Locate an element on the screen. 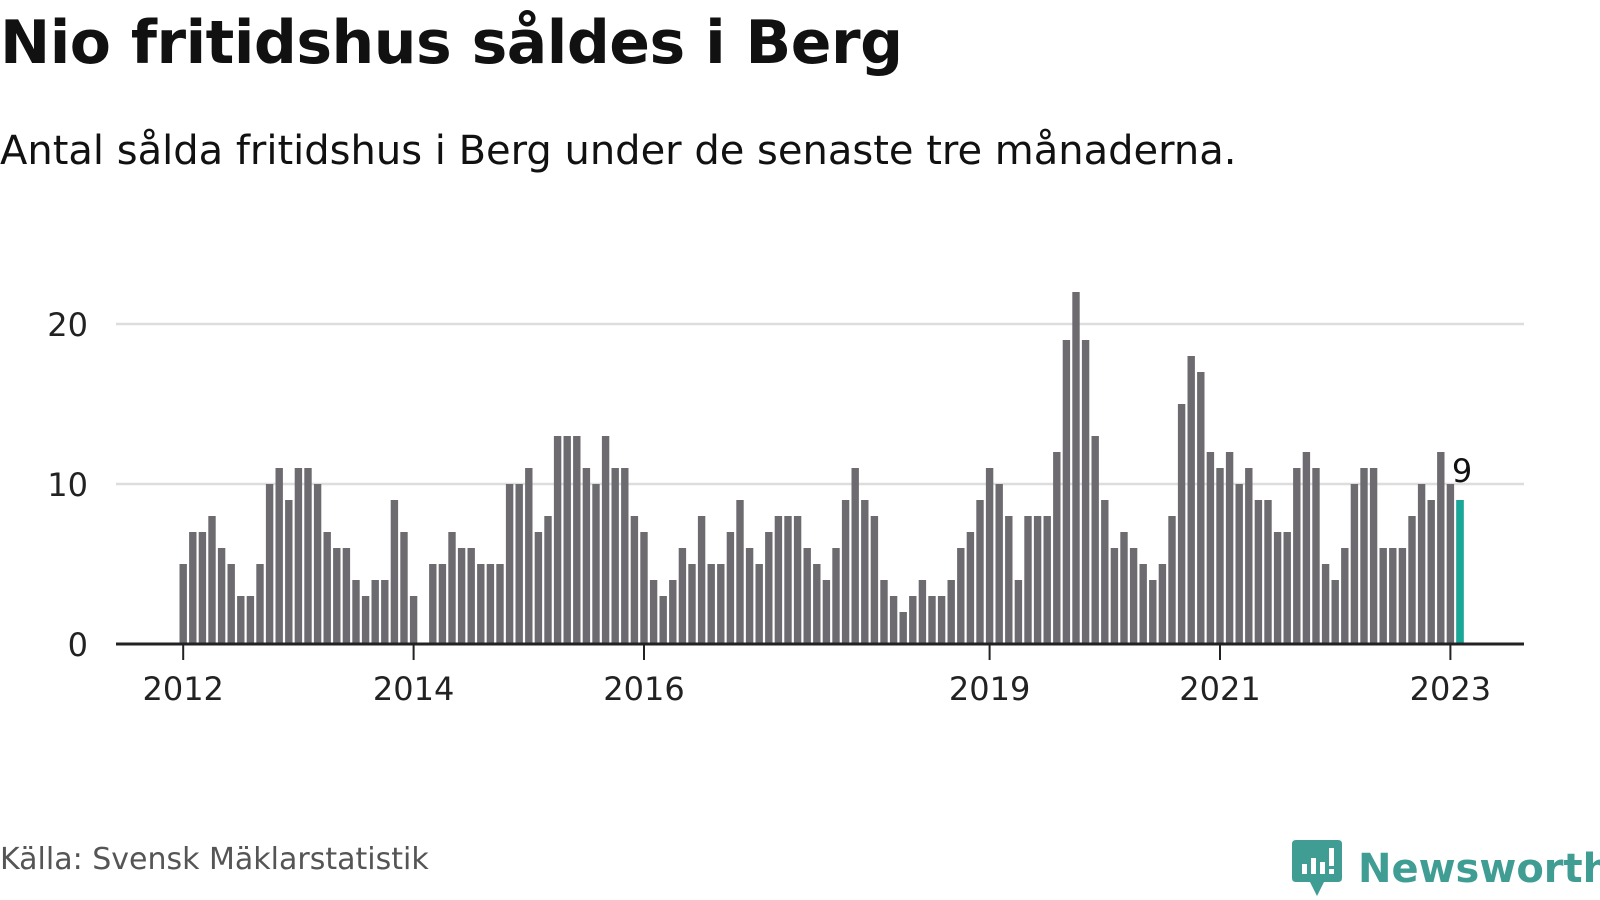 This screenshot has width=1600, height=900. latest-value-label: 9 is located at coordinates (1462, 471).